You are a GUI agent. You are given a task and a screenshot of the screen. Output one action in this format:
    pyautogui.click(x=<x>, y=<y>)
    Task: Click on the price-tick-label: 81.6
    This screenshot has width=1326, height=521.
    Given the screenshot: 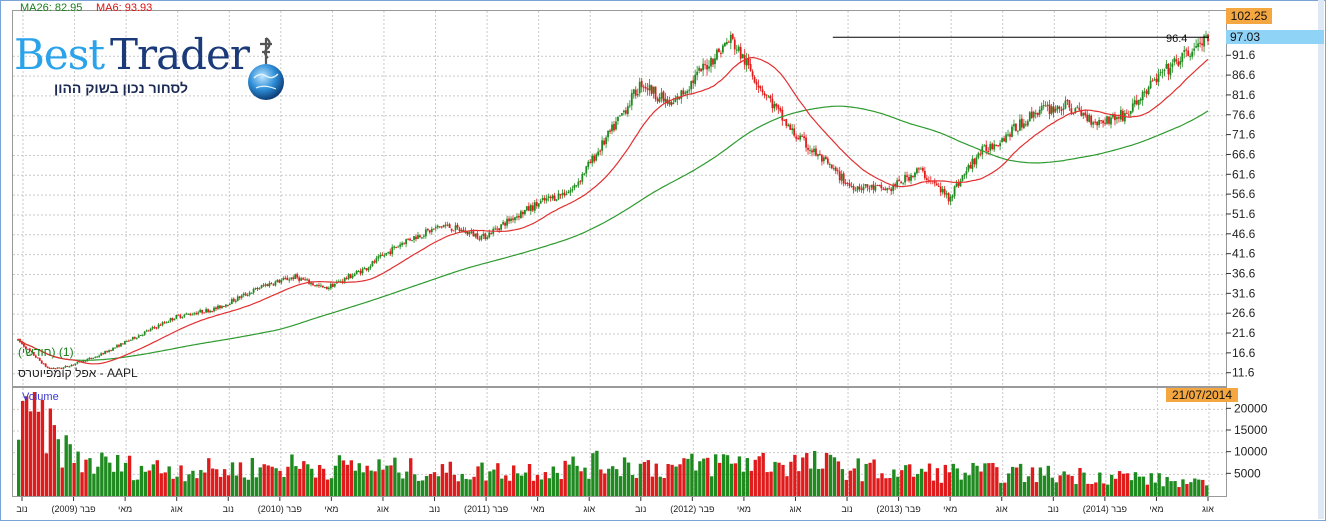 What is the action you would take?
    pyautogui.click(x=1244, y=95)
    